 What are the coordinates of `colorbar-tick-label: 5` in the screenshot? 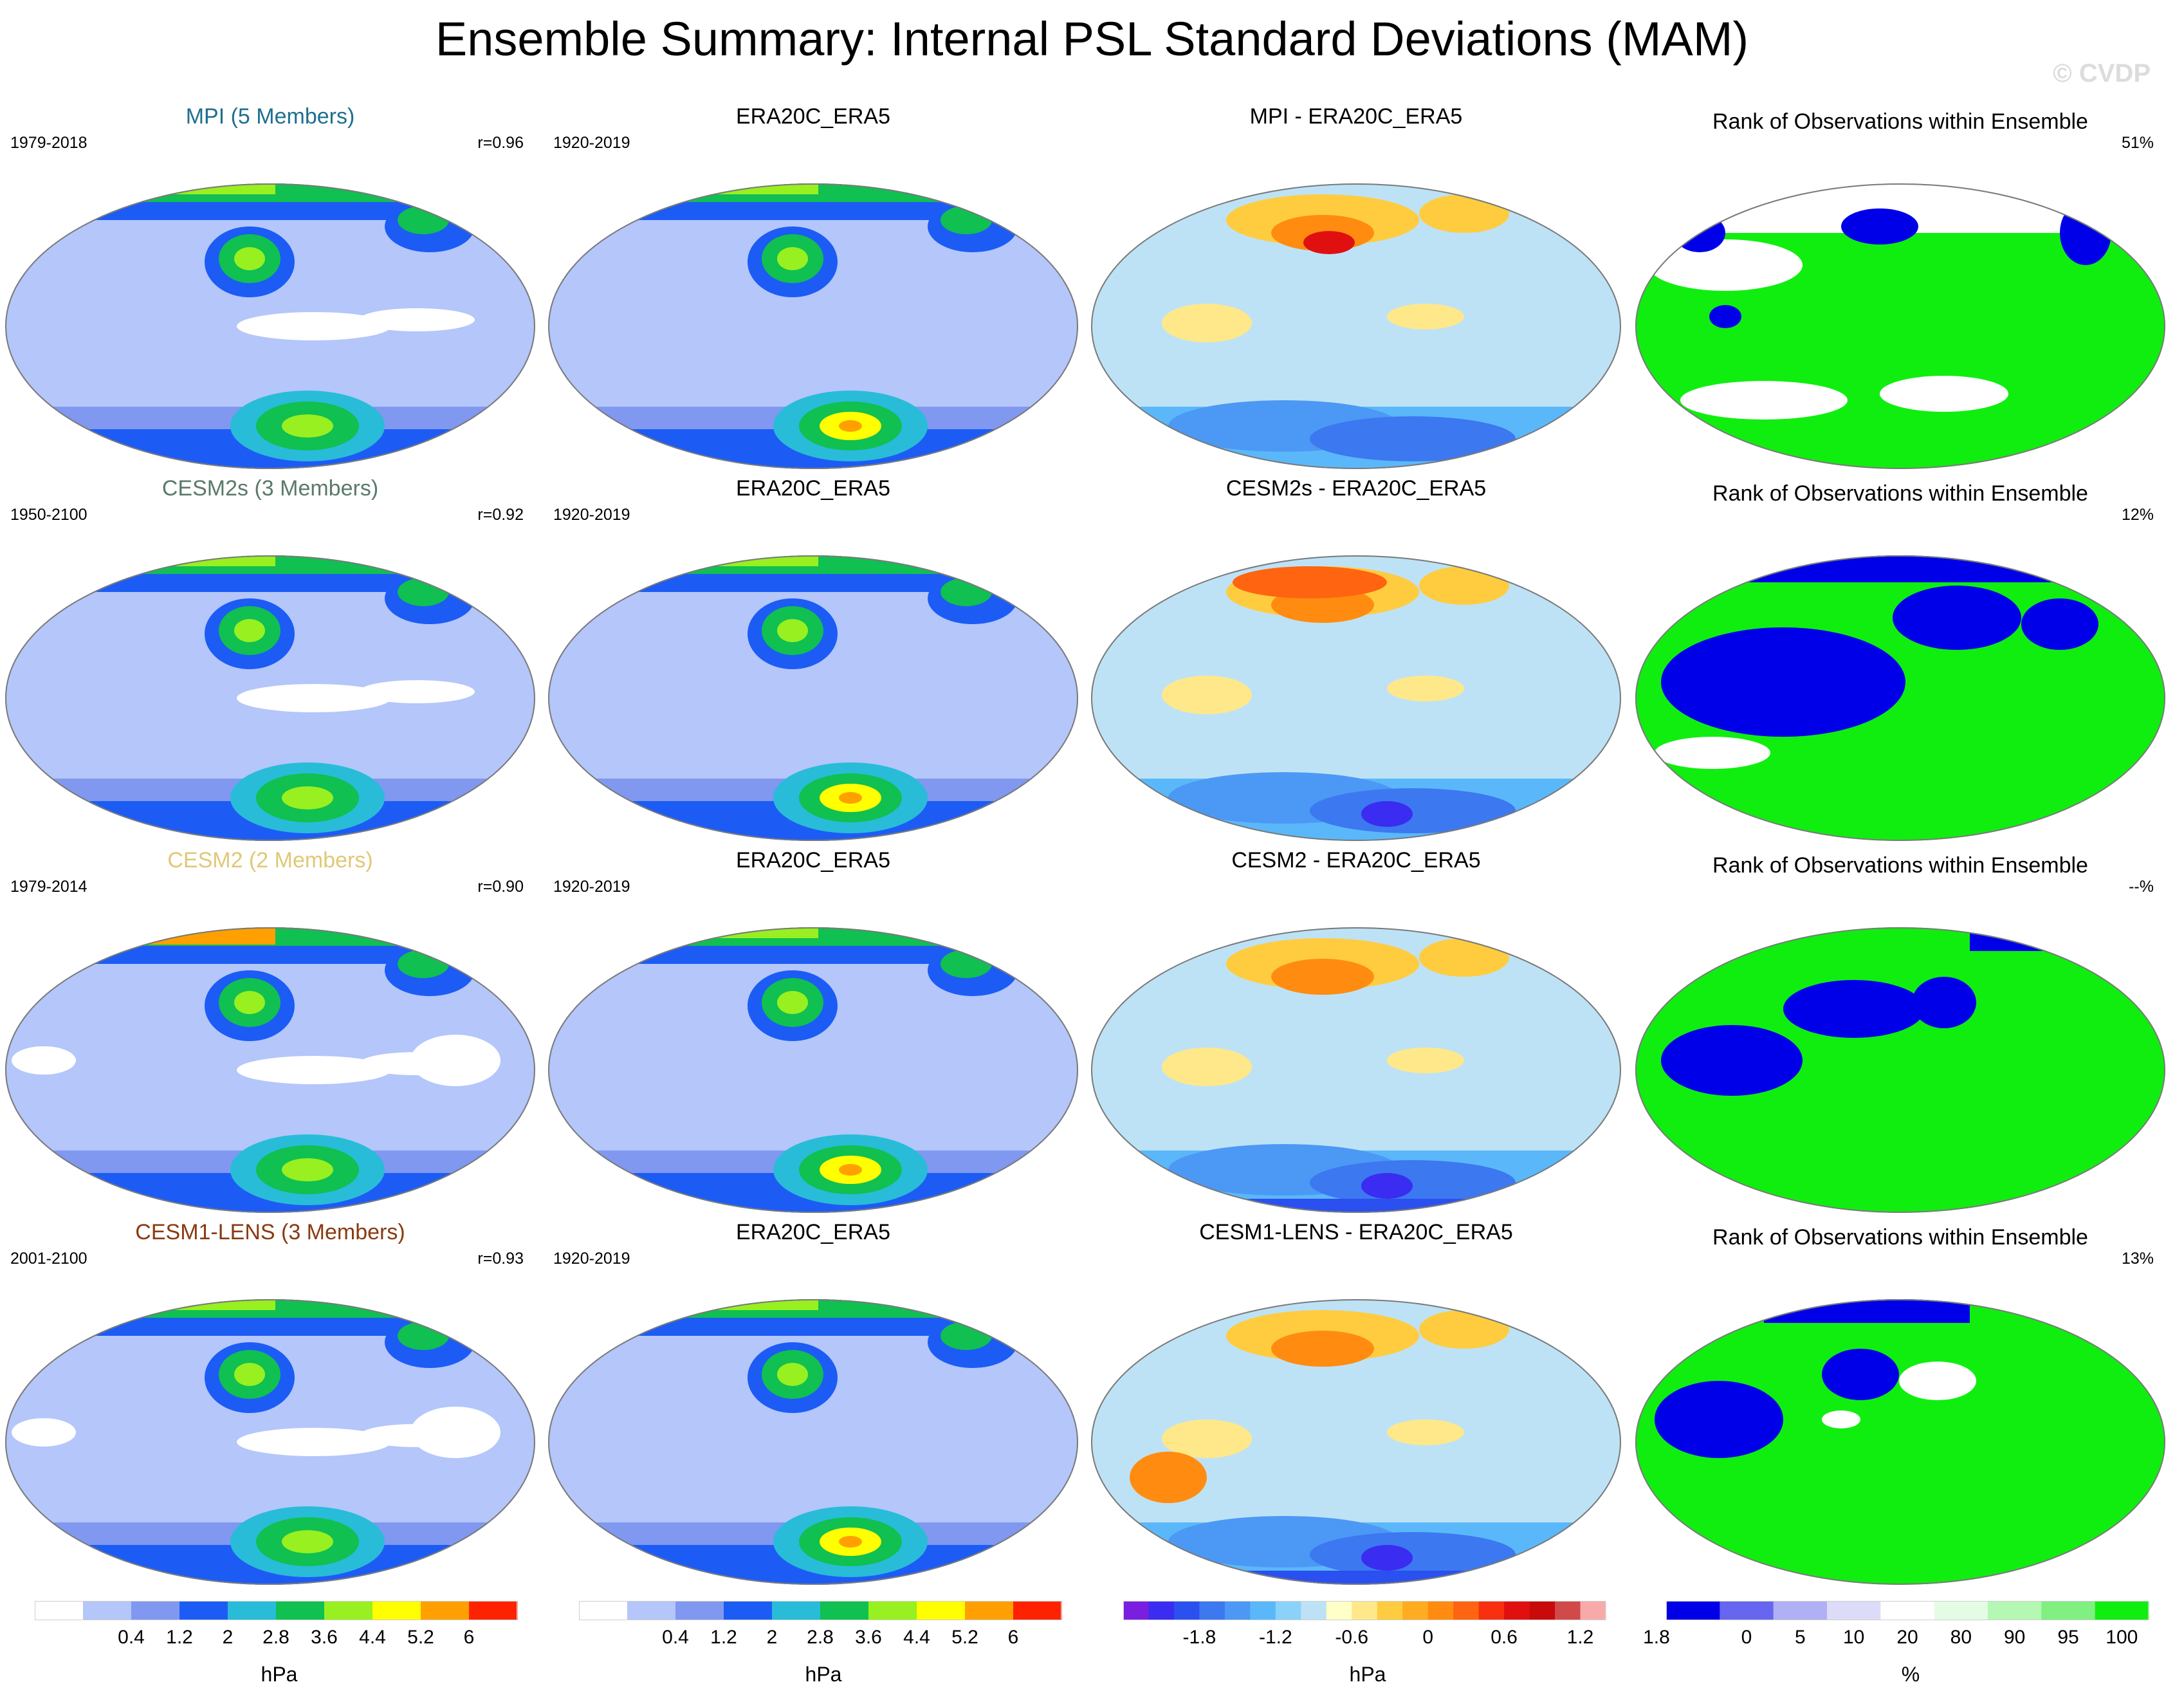 It's located at (1800, 1637).